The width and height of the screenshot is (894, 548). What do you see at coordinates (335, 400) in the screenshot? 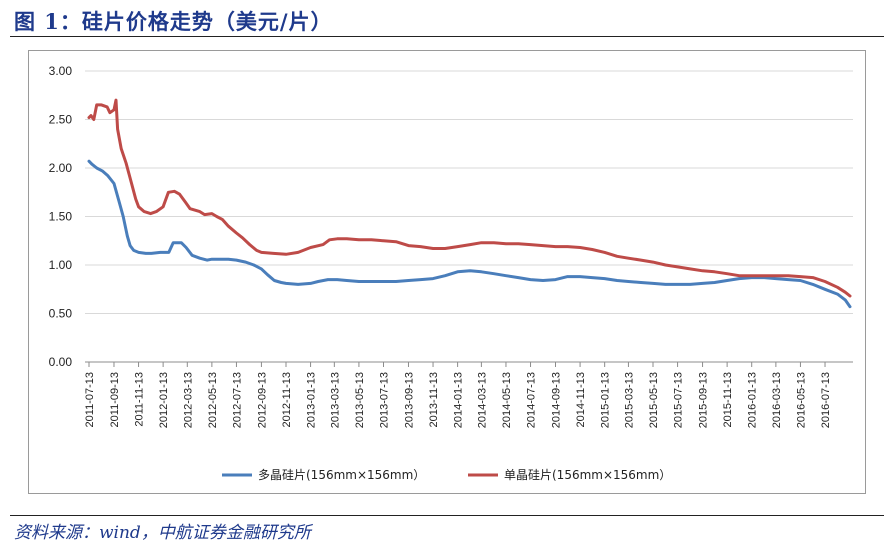
I see `x-tick-label: 2013-03-13` at bounding box center [335, 400].